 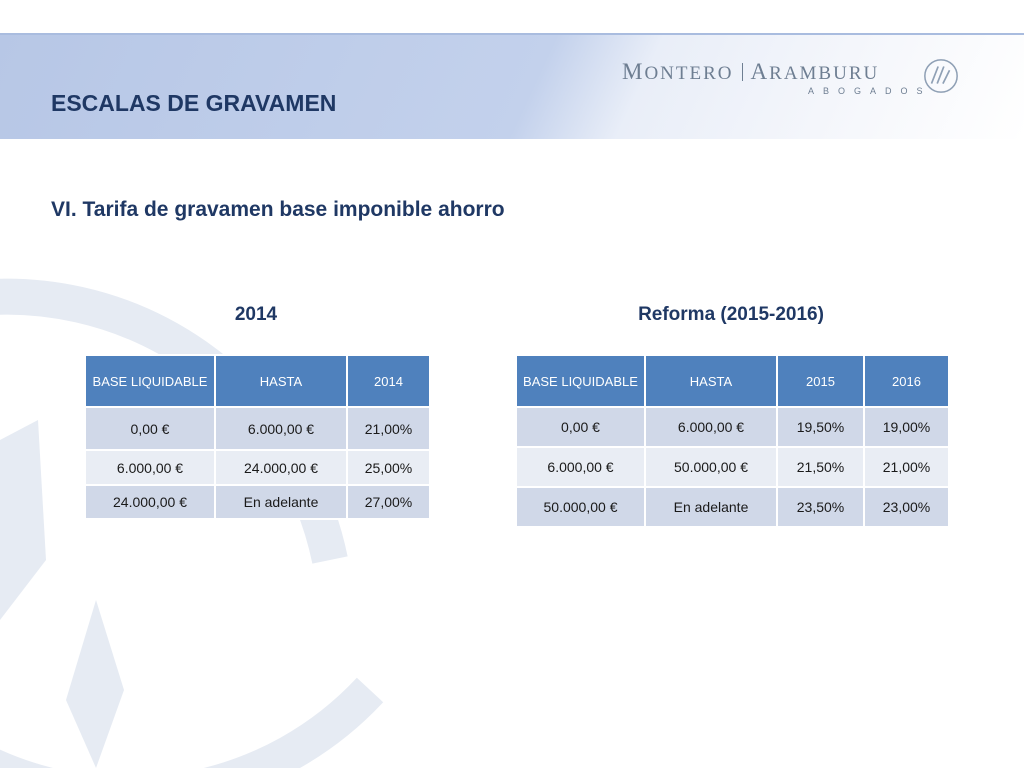 I want to click on table-row: 6.000,00 € 24.000,00 € 25,00%, so click(x=257, y=467).